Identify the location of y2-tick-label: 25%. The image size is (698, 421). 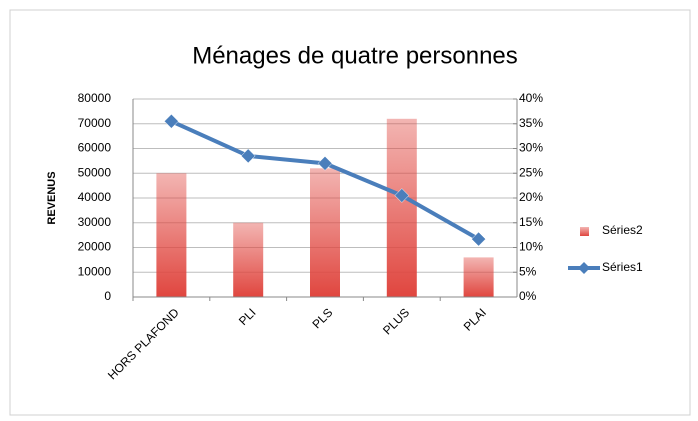
(531, 172).